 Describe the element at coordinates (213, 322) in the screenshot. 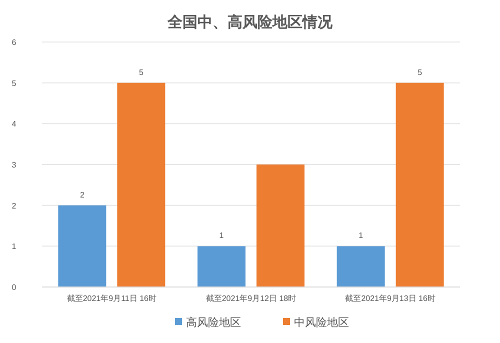

I see `legend-label: 高风险地区` at that location.